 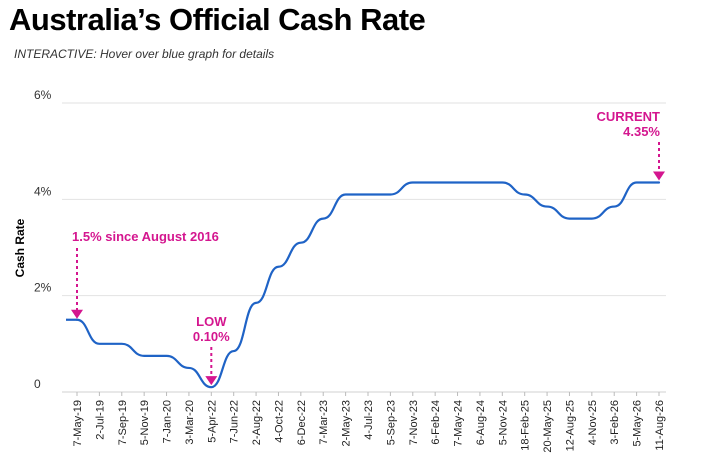 I want to click on x-tick-label: 7-Nov-23, so click(x=414, y=422).